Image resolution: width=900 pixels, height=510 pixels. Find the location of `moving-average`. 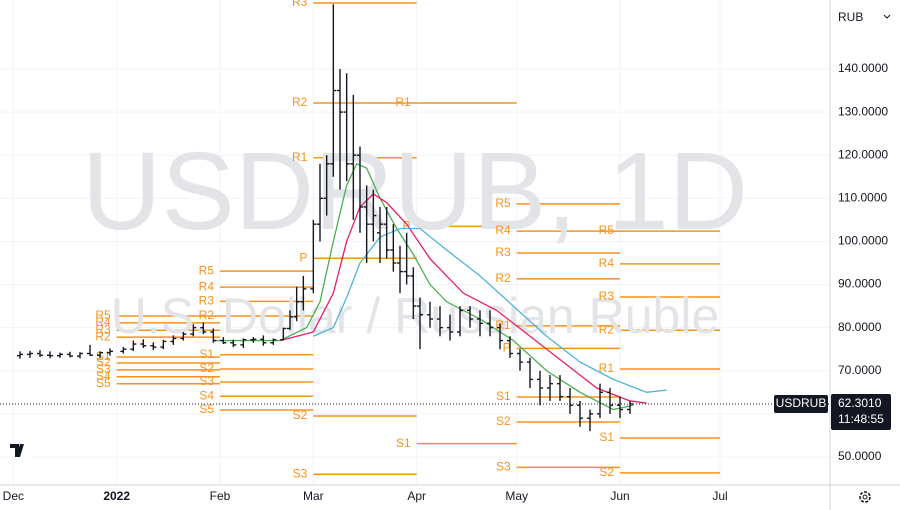

moving-average is located at coordinates (490, 310).